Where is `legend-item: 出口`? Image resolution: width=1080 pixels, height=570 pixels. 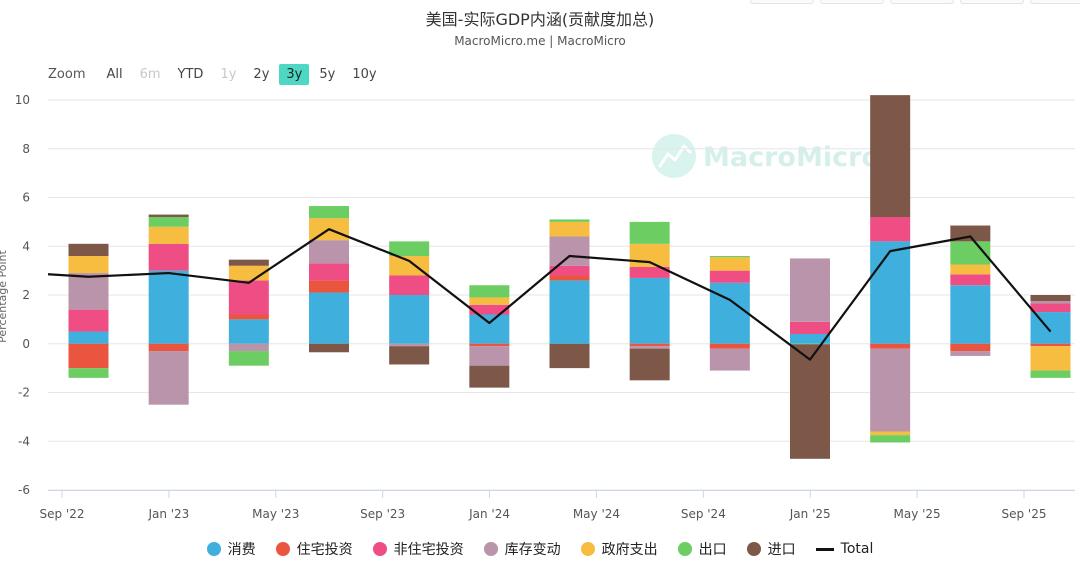 legend-item: 出口 is located at coordinates (702, 549).